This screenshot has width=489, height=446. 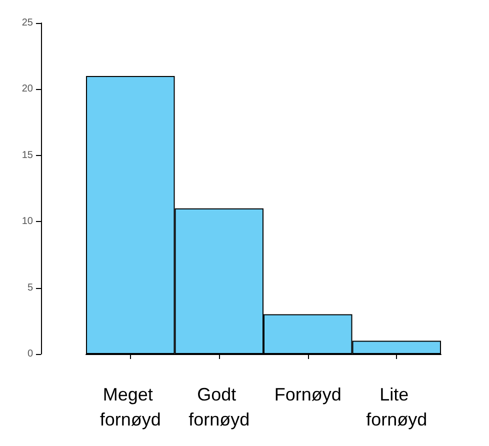 I want to click on y-tick-label: 0, so click(x=30, y=354).